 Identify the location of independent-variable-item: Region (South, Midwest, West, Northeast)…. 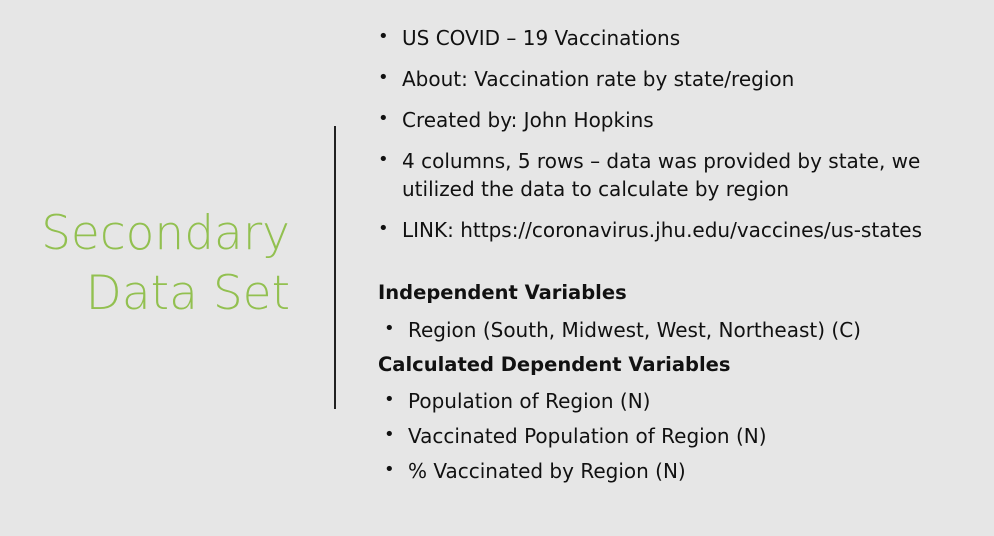
(683, 329).